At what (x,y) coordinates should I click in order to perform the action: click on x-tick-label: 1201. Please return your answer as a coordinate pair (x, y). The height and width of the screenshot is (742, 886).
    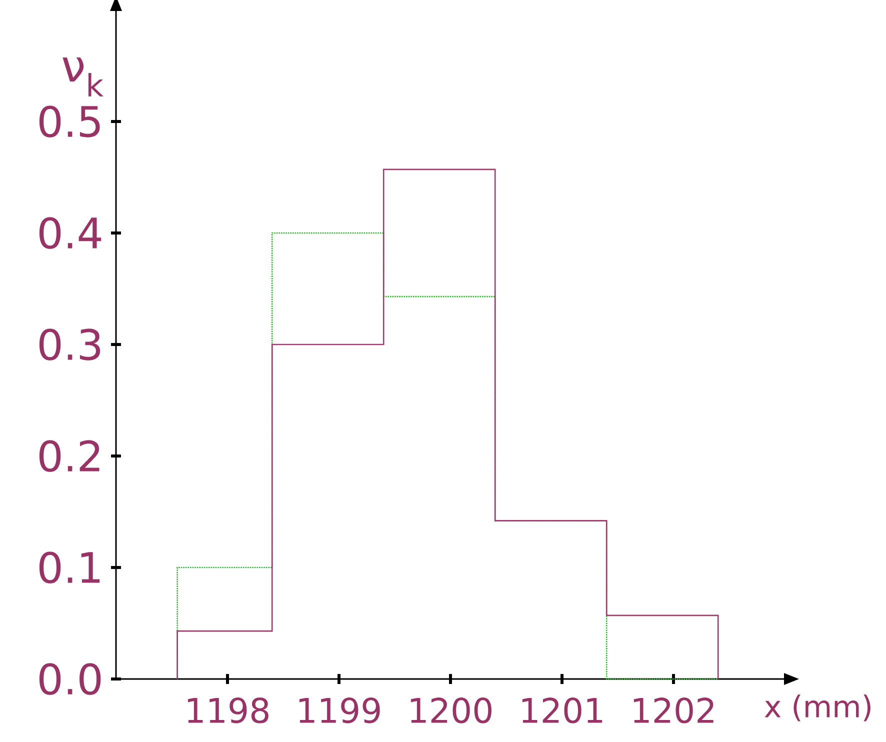
    Looking at the image, I should click on (562, 711).